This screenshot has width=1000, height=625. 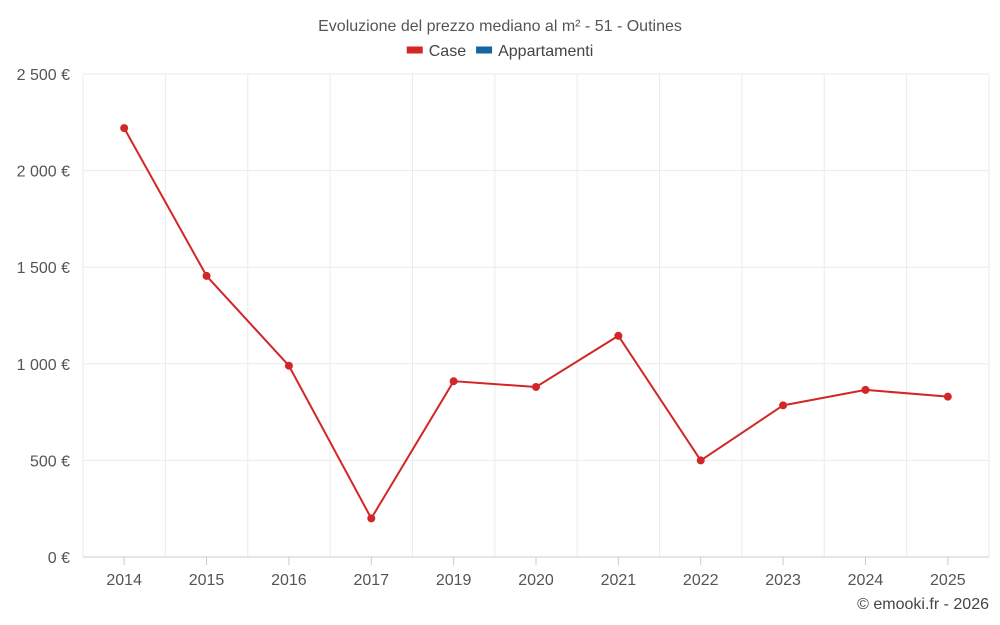 What do you see at coordinates (923, 604) in the screenshot?
I see `credit-text: © emooki.fr - 2026` at bounding box center [923, 604].